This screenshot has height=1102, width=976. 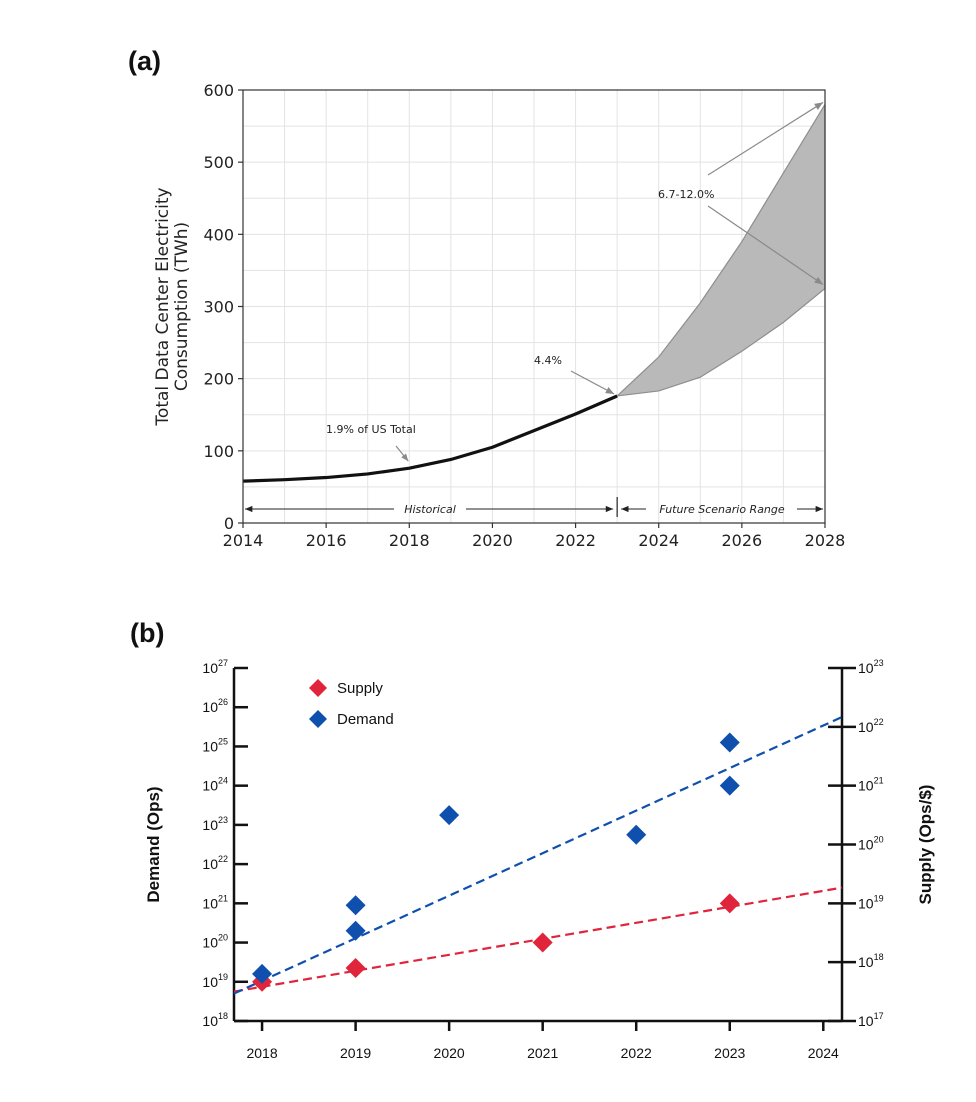 What do you see at coordinates (686, 194) in the screenshot?
I see `annotation-range: 6.7-12.0%` at bounding box center [686, 194].